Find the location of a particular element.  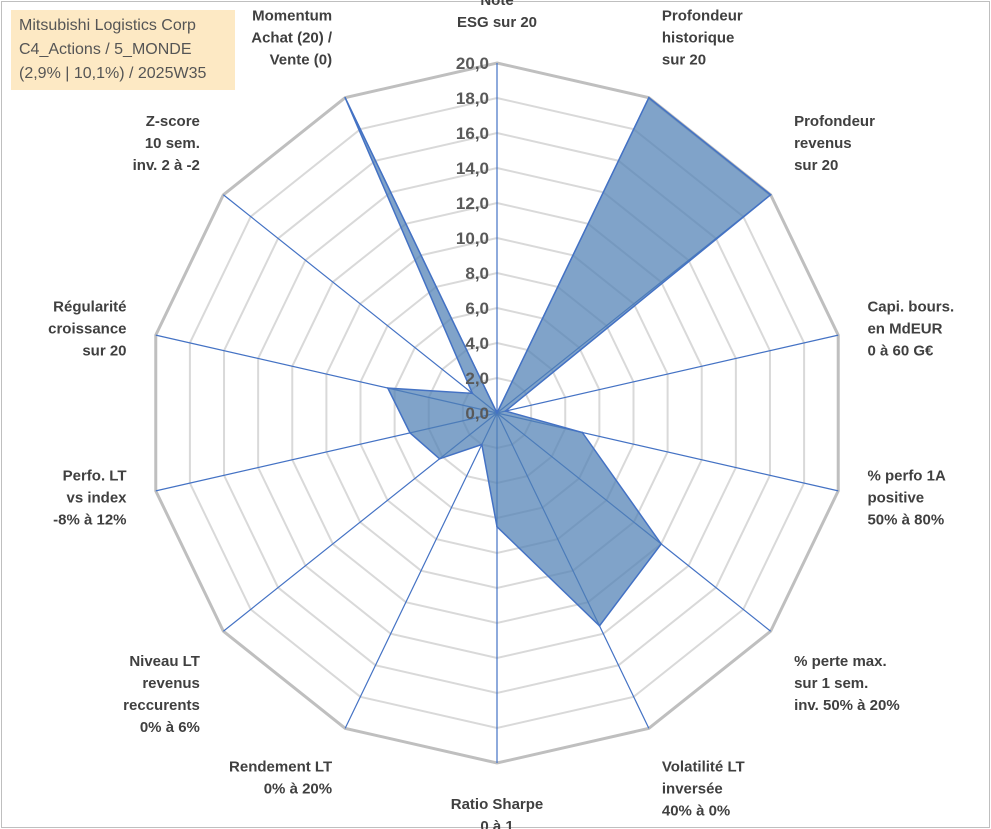

axis-label: Profondeur historique sur 20 is located at coordinates (702, 38).